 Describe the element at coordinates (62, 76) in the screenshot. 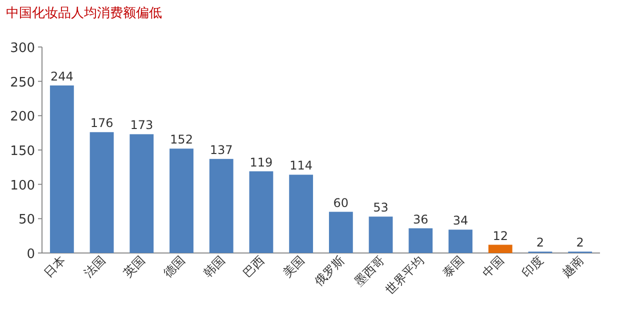

I see `data-label: 244` at that location.